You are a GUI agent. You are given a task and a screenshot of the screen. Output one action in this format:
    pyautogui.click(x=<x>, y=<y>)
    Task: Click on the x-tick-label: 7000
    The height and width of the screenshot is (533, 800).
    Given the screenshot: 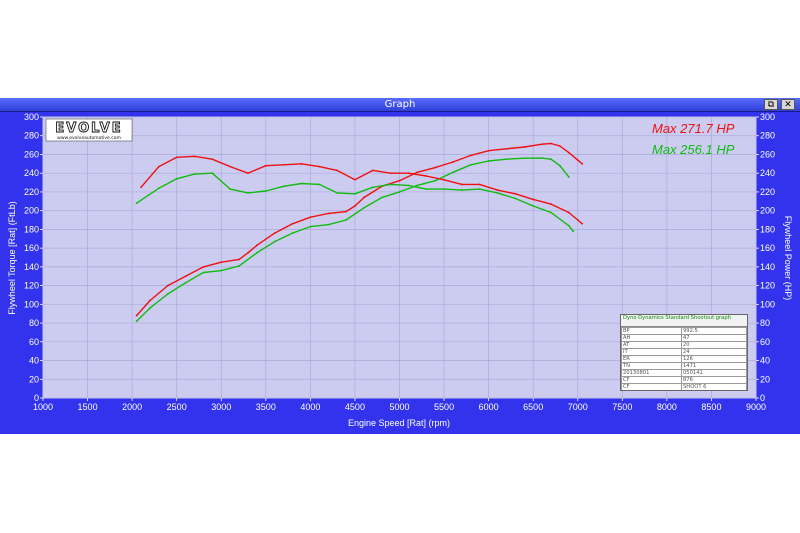 What is the action you would take?
    pyautogui.click(x=578, y=407)
    